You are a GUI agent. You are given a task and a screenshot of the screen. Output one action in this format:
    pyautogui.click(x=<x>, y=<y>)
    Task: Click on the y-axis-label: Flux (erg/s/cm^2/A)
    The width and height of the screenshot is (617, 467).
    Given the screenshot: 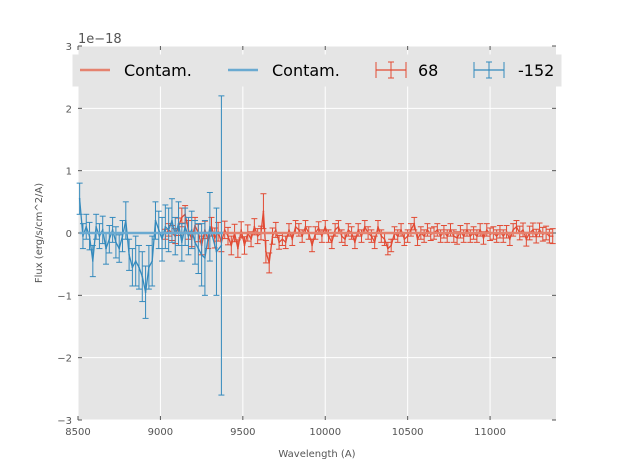 What is the action you would take?
    pyautogui.click(x=39, y=233)
    